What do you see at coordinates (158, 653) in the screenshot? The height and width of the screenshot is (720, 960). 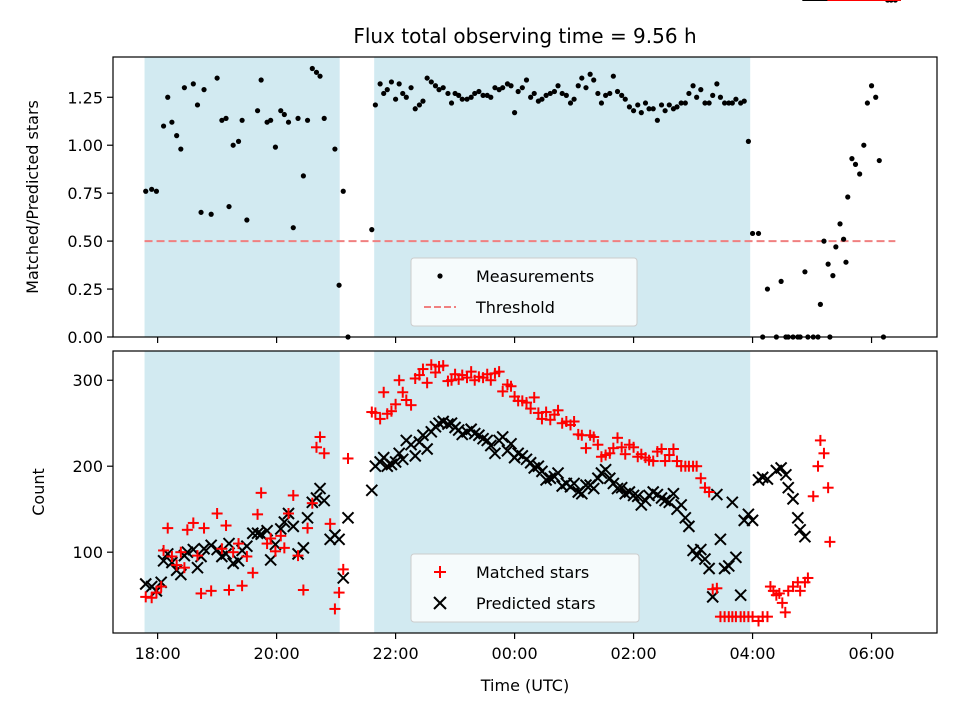 I see `x-tick-label: 18:00` at bounding box center [158, 653].